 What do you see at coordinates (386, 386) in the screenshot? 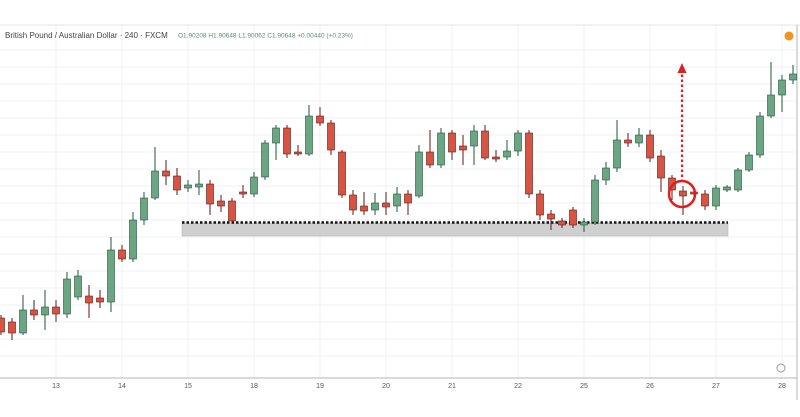
I see `x-tick-label: 20` at bounding box center [386, 386].